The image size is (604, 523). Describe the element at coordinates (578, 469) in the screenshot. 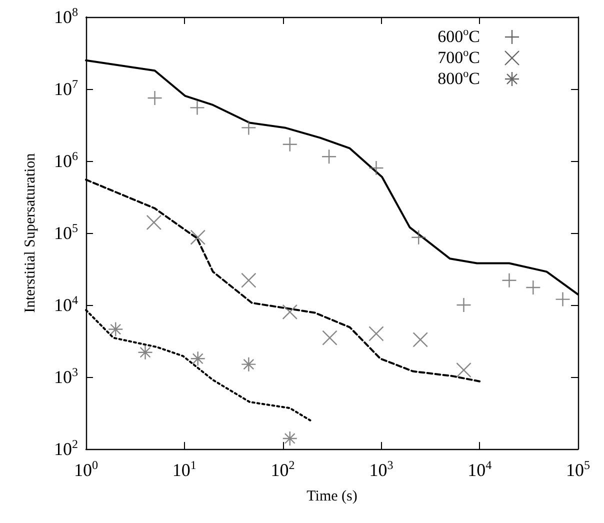

I see `x-tick-label: 10$^{5}$` at that location.